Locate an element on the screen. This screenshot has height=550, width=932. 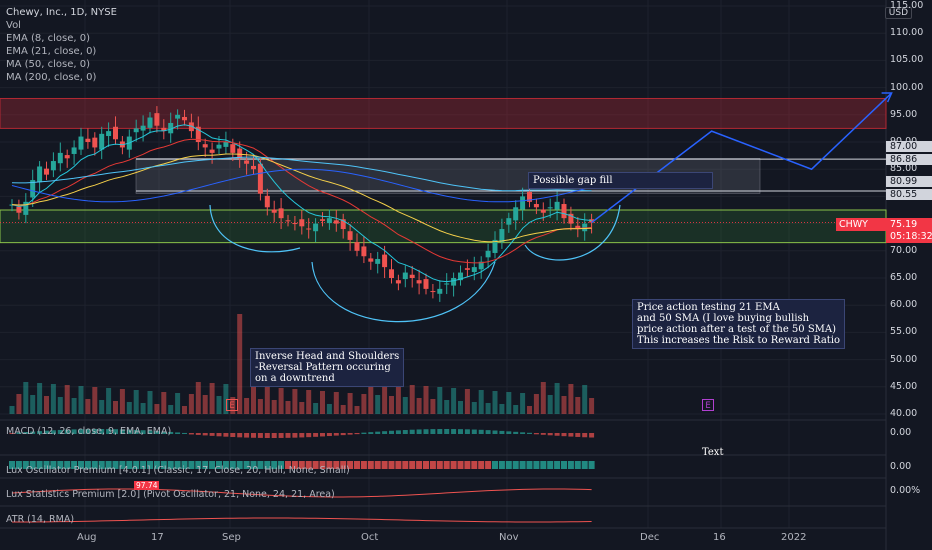
earnings-marker-upcoming: E is located at coordinates (708, 405).